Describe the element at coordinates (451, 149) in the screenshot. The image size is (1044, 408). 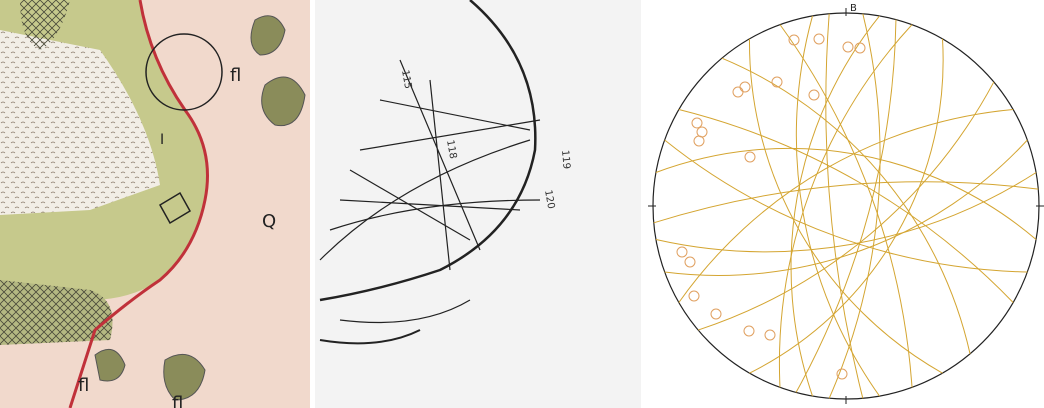
I see `sketch-label: 118` at that location.